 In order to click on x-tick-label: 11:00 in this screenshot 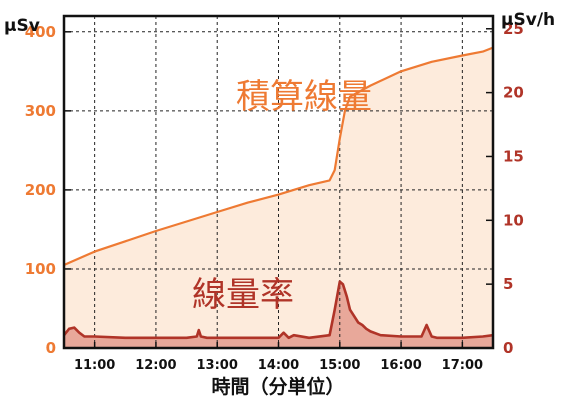, I will do `click(94, 365)`.